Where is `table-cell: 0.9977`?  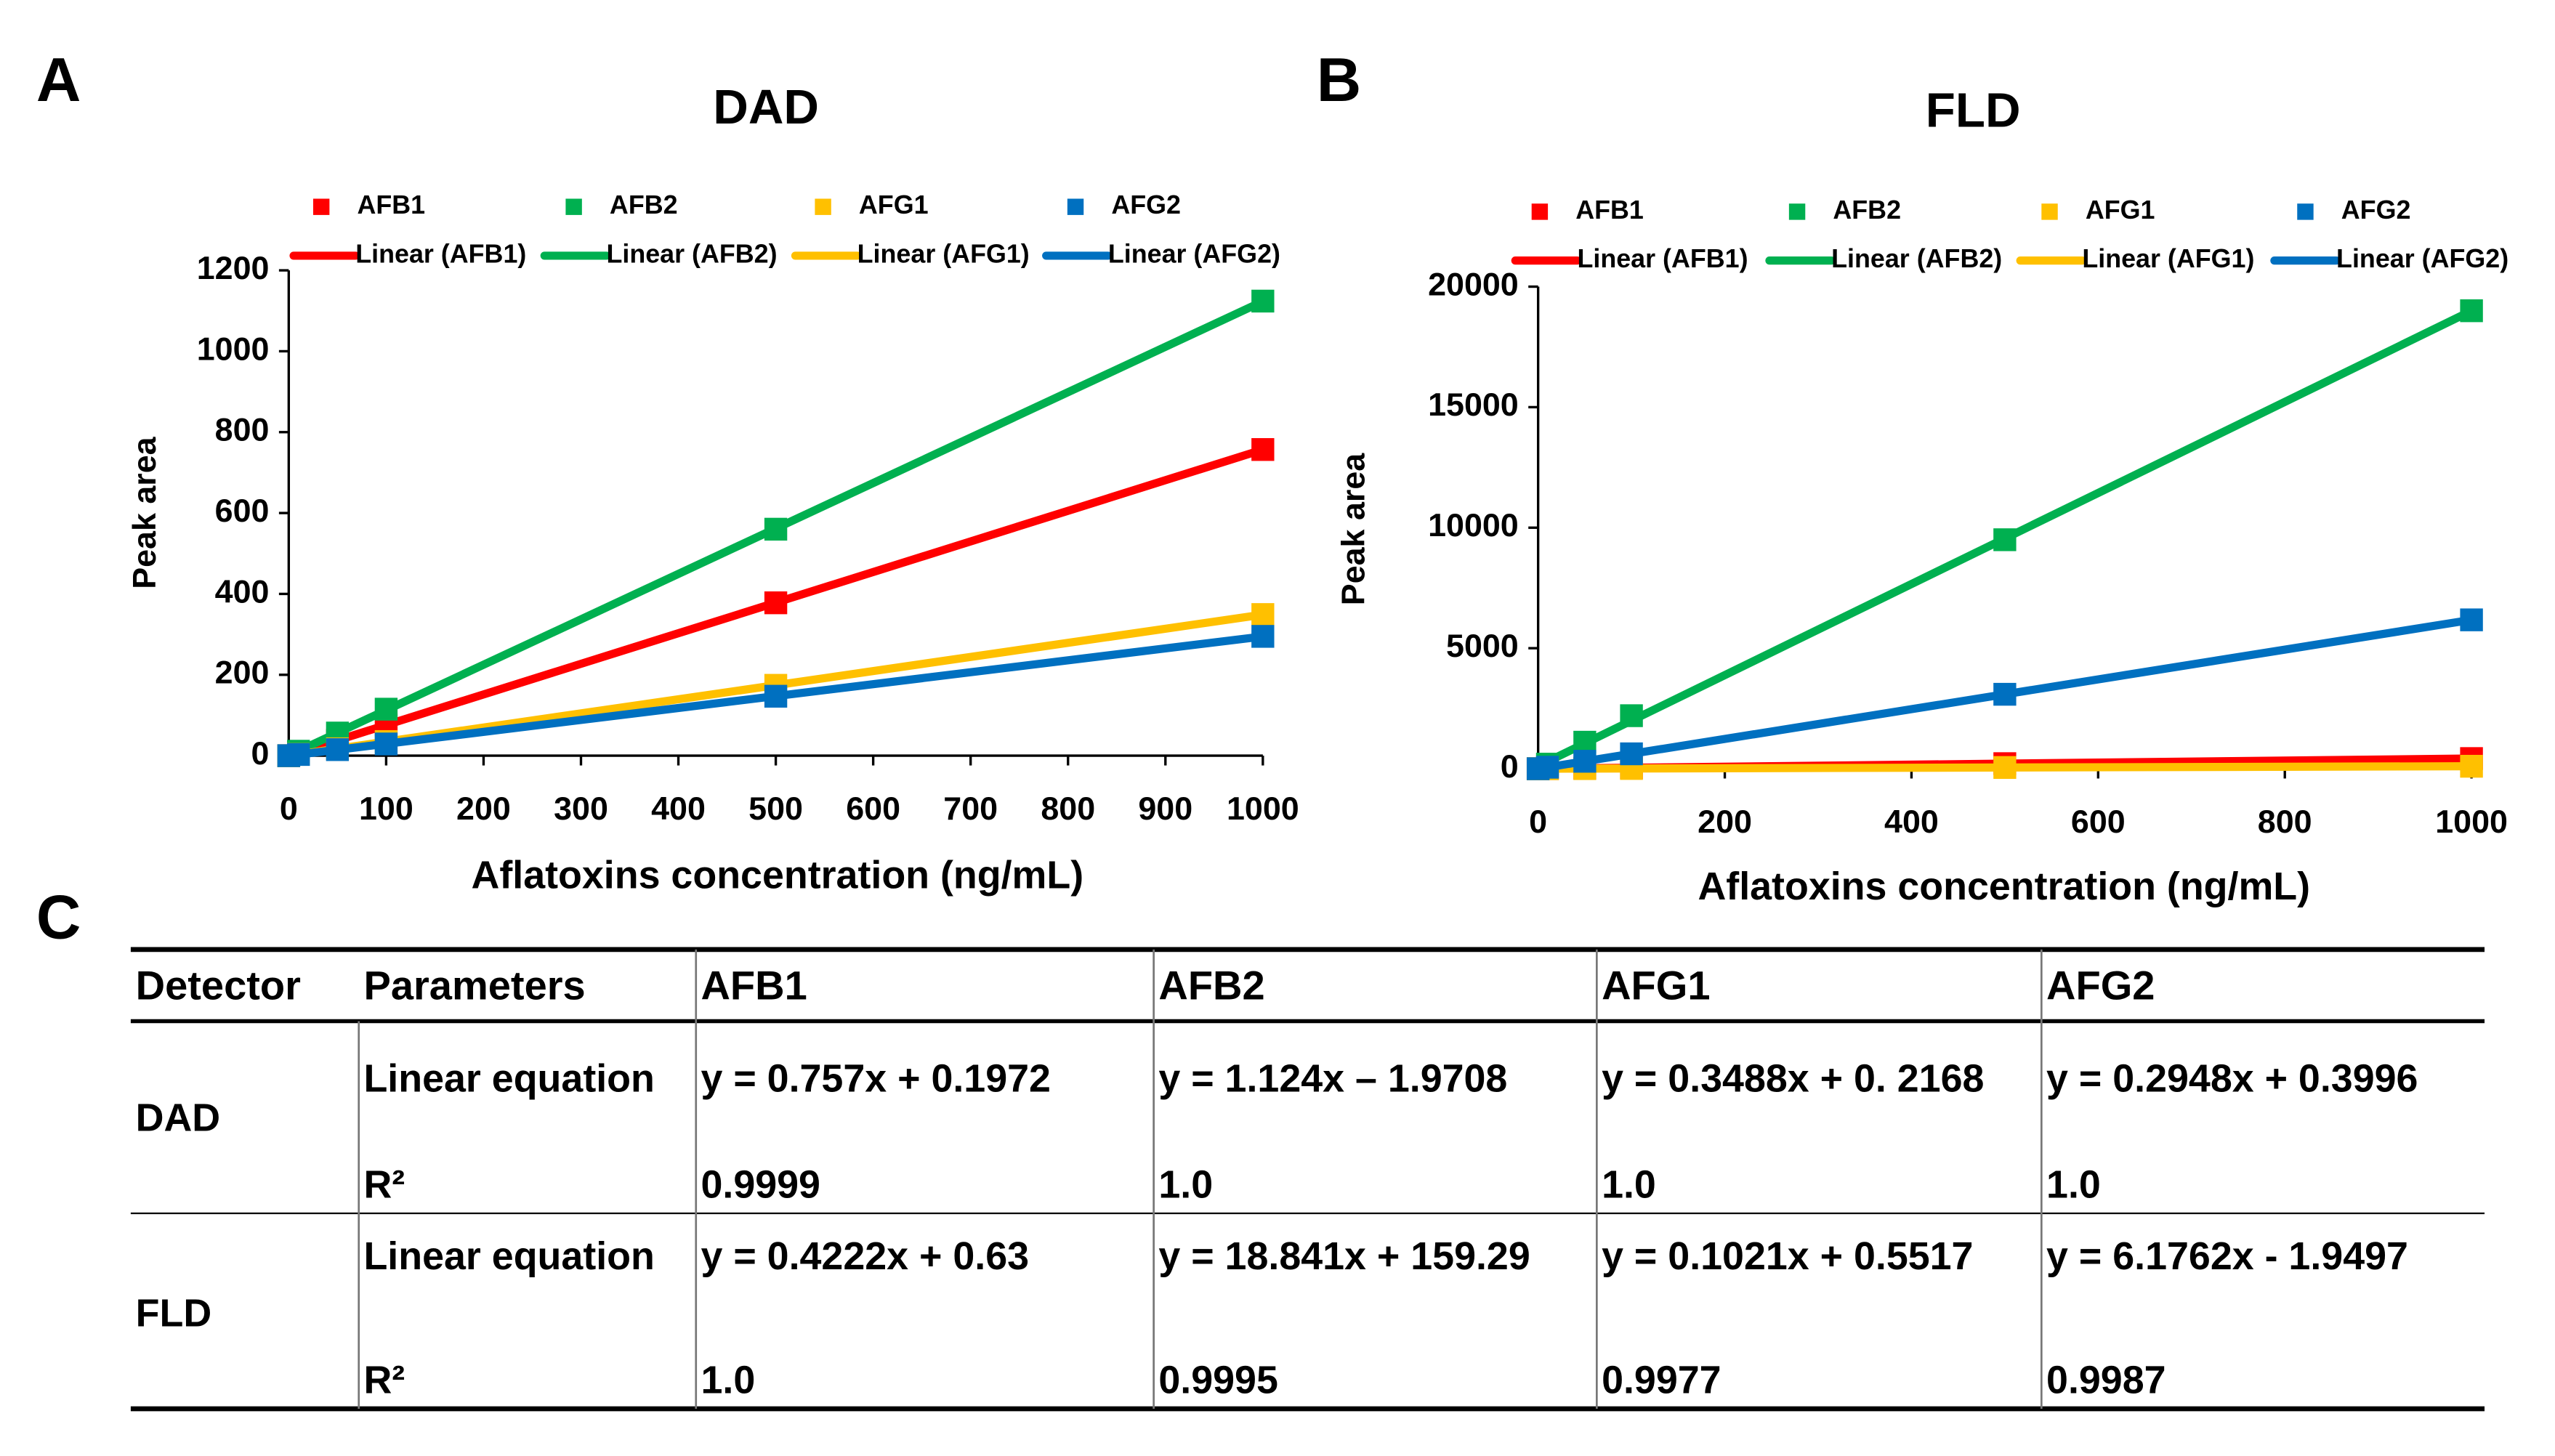 table-cell: 0.9977 is located at coordinates (1662, 1380).